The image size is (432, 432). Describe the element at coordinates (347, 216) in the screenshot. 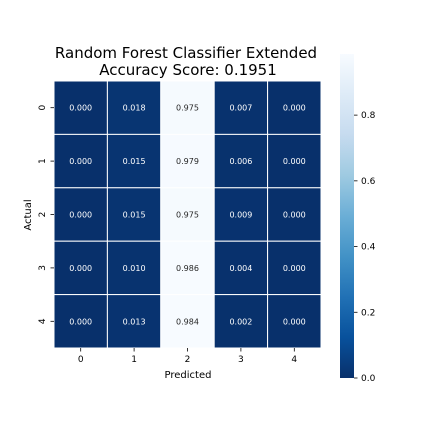

I see `colorbar` at that location.